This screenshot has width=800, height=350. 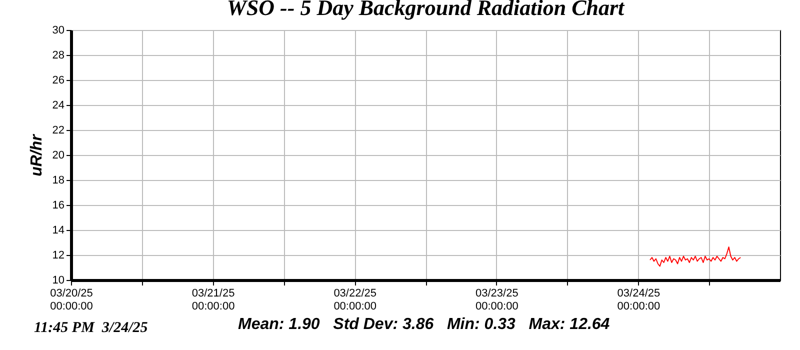 I want to click on x-tick-label: 03/24/25 00:00:00, so click(x=638, y=300).